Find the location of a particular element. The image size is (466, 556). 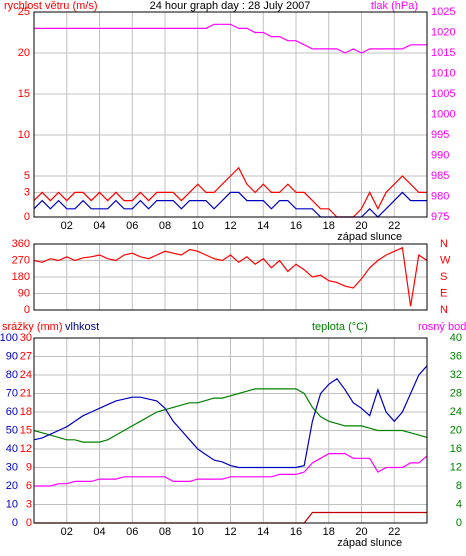

y-tick-label: 36 is located at coordinates (456, 356).